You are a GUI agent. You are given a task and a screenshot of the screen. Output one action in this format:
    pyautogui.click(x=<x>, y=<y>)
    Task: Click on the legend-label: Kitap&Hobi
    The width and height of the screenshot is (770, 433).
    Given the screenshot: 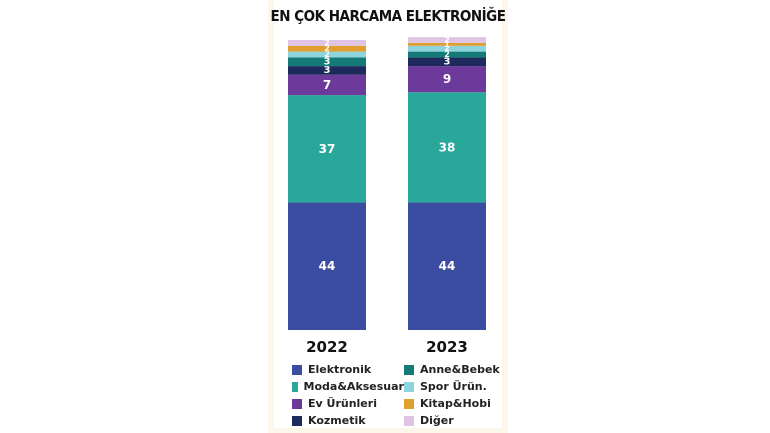 What is the action you would take?
    pyautogui.click(x=455, y=403)
    